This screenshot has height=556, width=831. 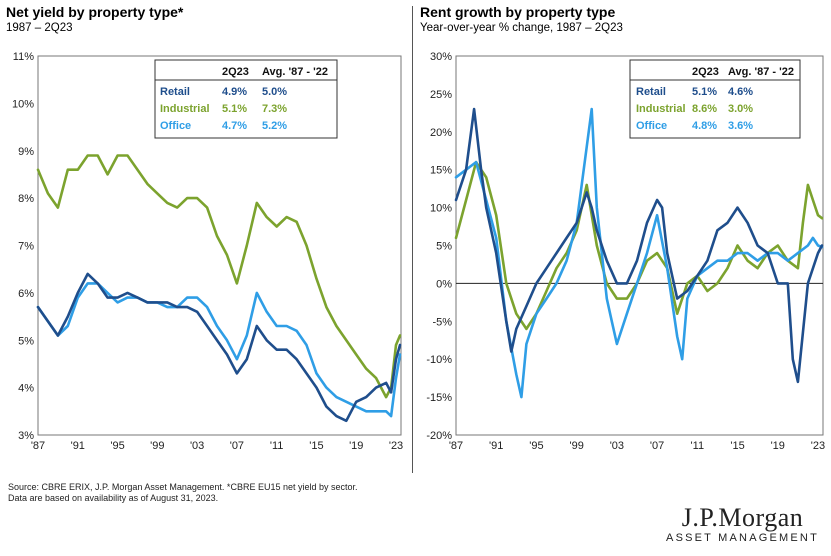 What do you see at coordinates (39, 28) in the screenshot?
I see `left-chart-subtitle: 1987 – 2Q23` at bounding box center [39, 28].